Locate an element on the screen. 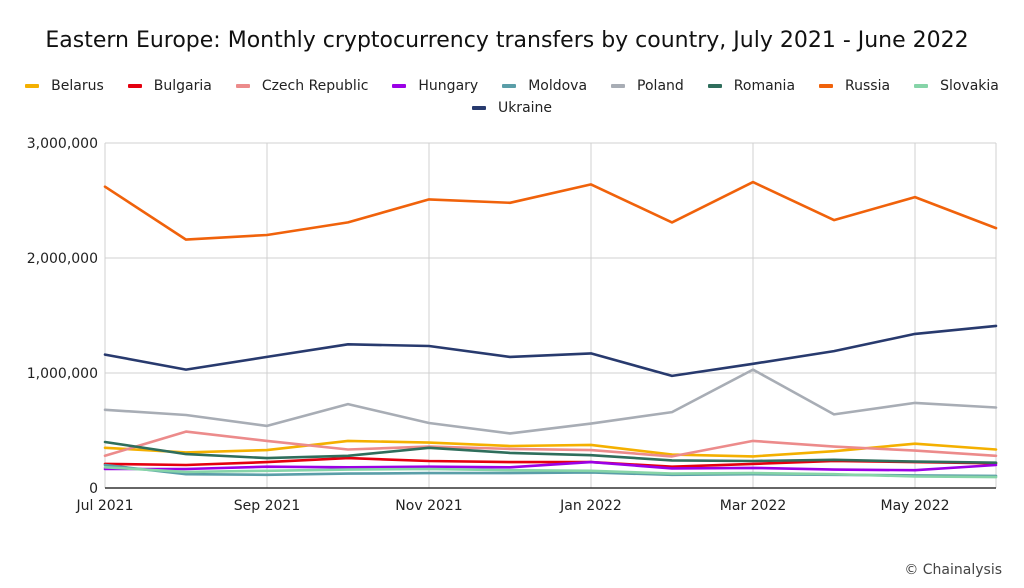  legend-swatch-bulgaria is located at coordinates (134, 86).